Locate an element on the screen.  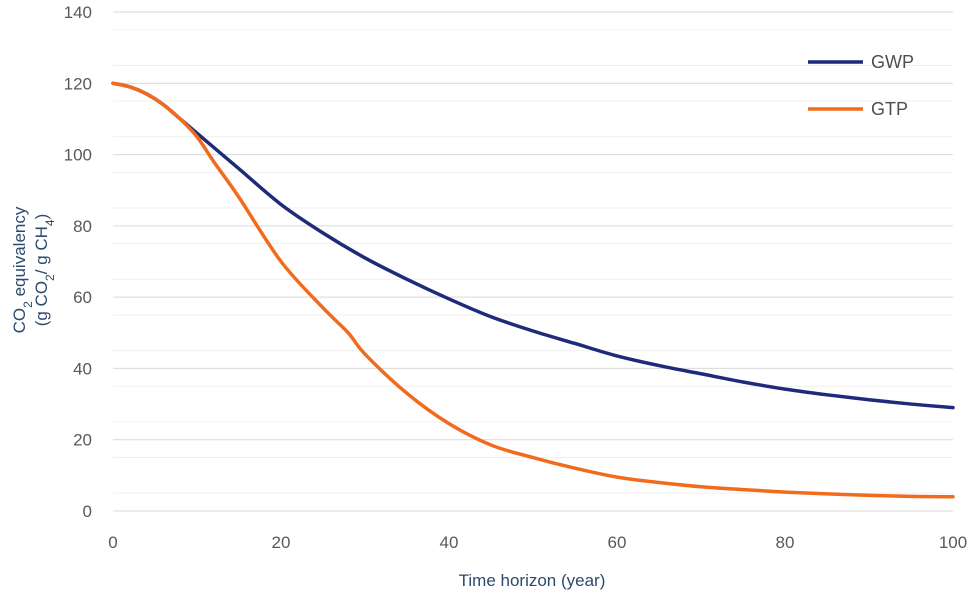
y-axis-title-line1-a: CO is located at coordinates (19, 321).